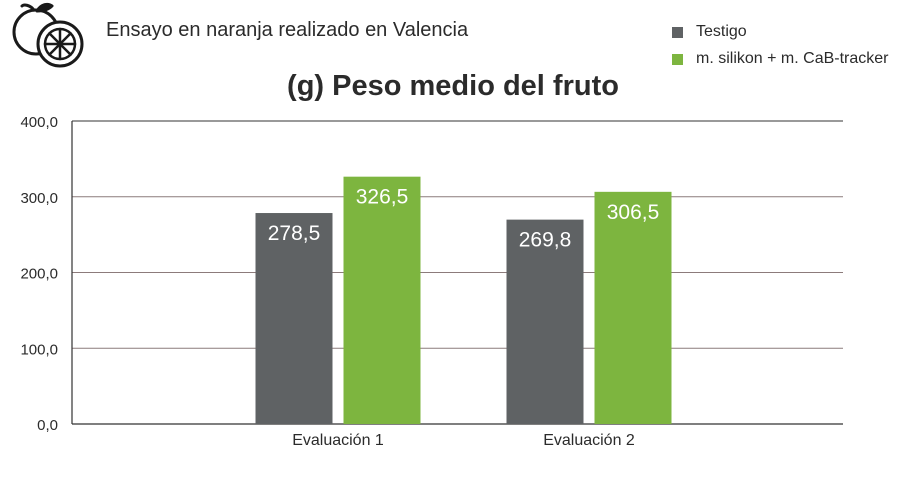 The height and width of the screenshot is (481, 906). Describe the element at coordinates (48, 35) in the screenshot. I see `orange-fruit-icon` at that location.